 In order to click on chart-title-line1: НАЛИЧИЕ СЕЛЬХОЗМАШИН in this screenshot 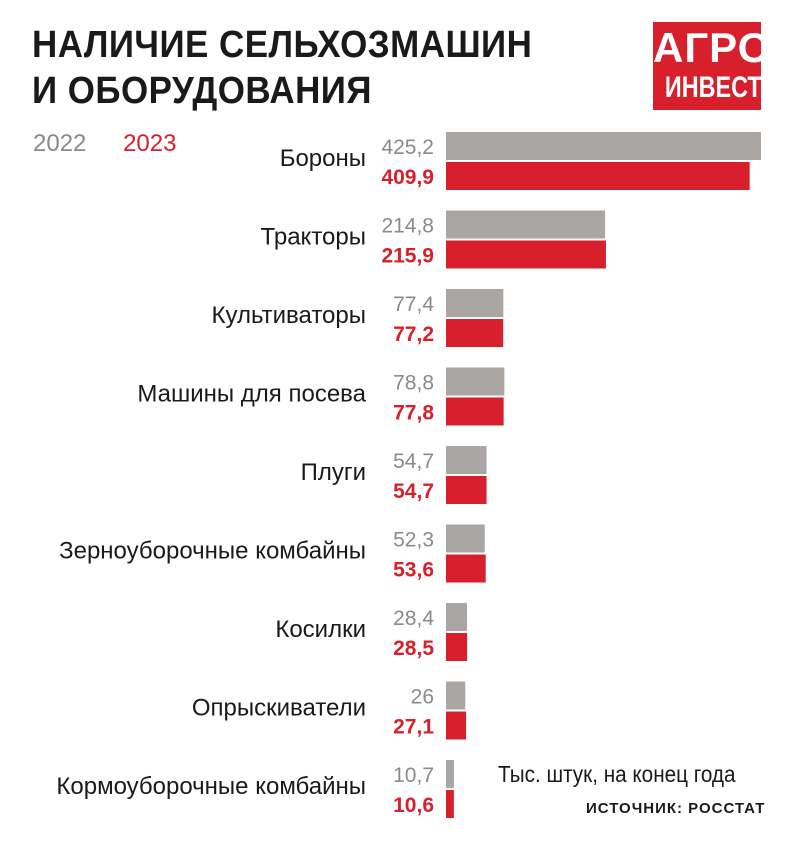, I will do `click(282, 45)`.